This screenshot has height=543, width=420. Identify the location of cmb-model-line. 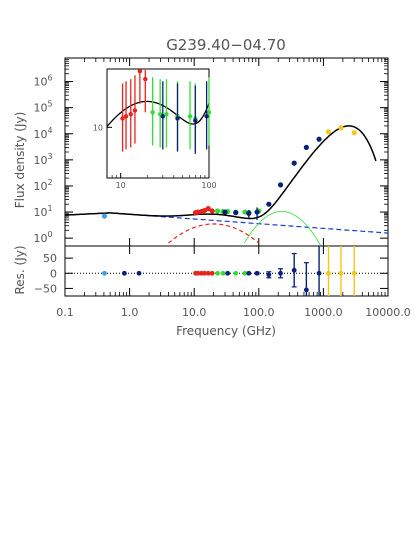
(282, 228).